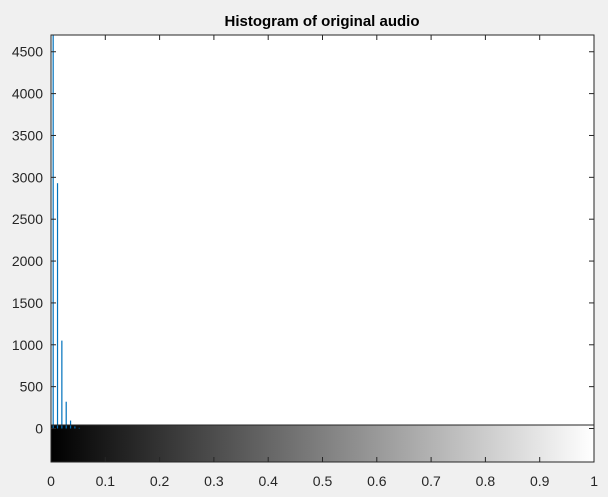 The image size is (608, 497). I want to click on x-tick-label: 0.2, so click(160, 481).